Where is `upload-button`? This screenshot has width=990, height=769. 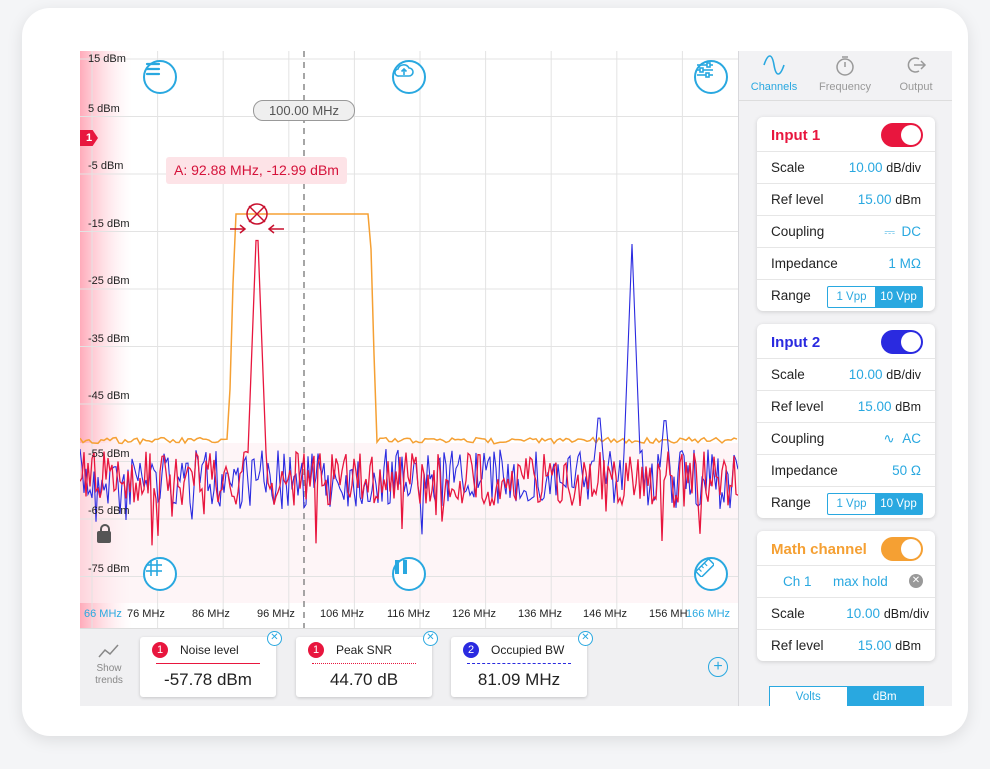 upload-button is located at coordinates (409, 77).